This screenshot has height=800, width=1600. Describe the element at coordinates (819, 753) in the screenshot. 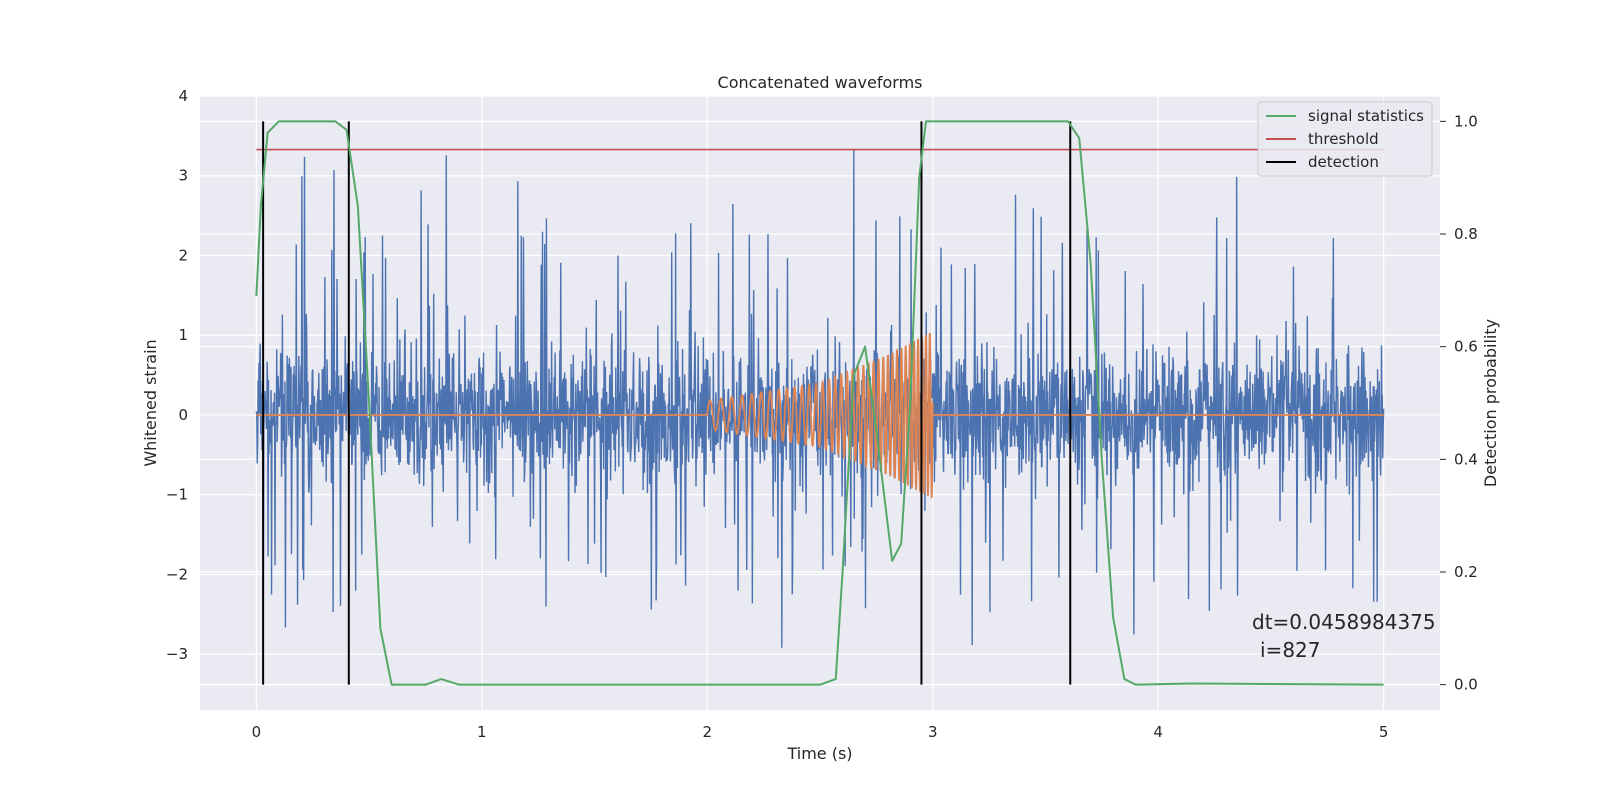

I see `x-axis-title: Time (s)` at that location.